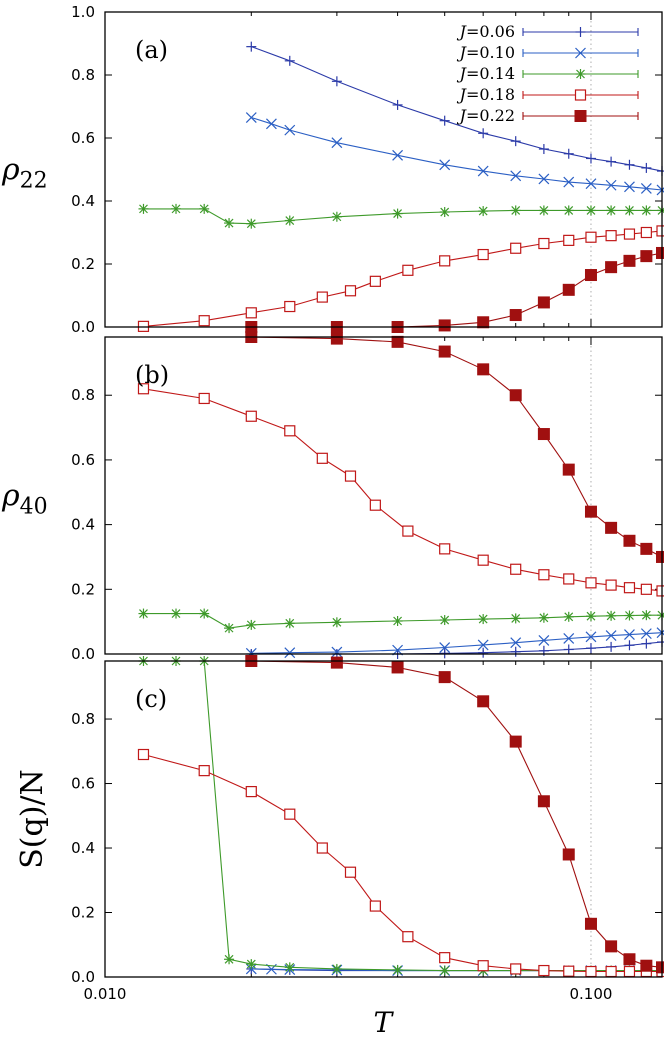 The height and width of the screenshot is (1047, 664). I want to click on legend: J=0.06J=0.10J=0.14J=0.18J=0.22, so click(548, 73).